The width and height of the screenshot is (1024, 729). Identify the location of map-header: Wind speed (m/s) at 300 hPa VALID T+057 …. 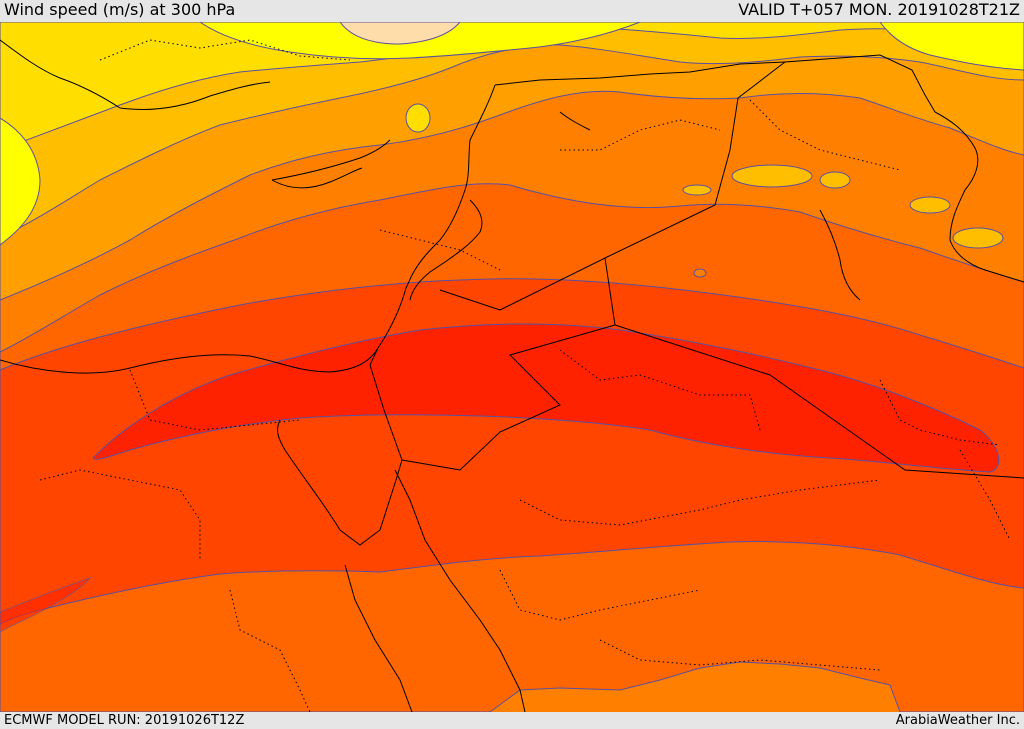
(512, 11).